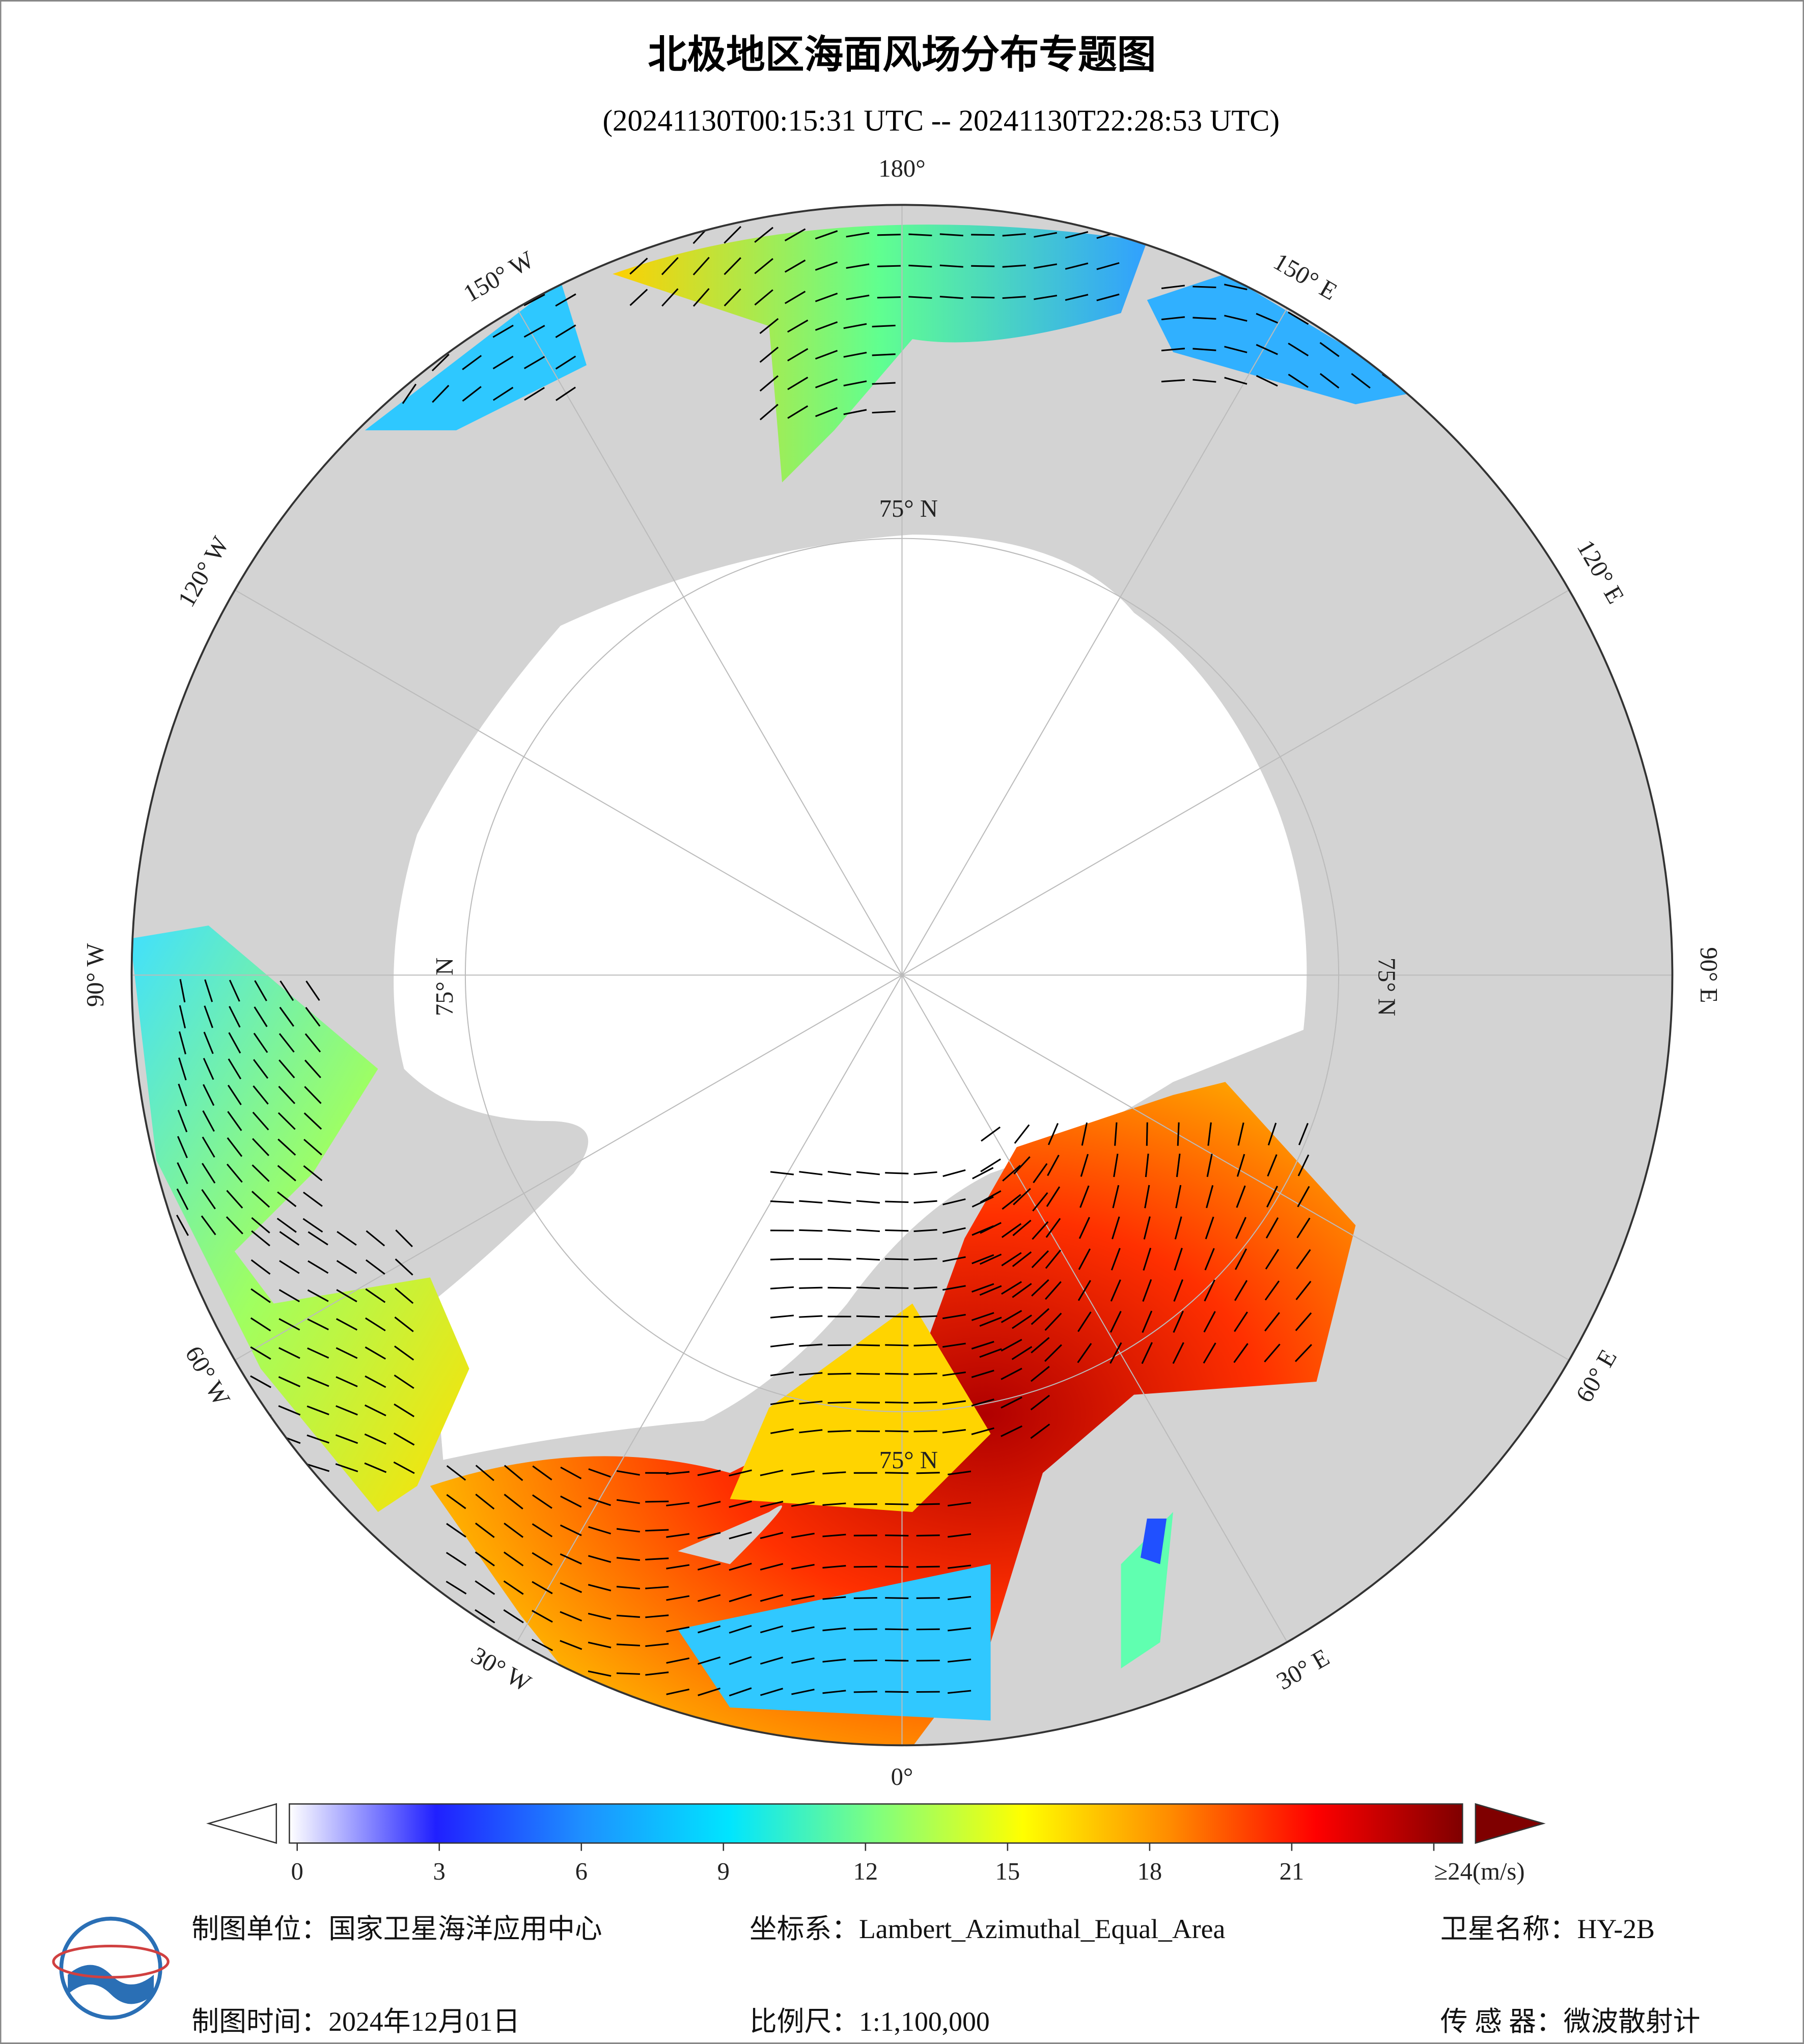 Image resolution: width=1804 pixels, height=2044 pixels. I want to click on footer-scale: 比例尺：1:1,100,000, so click(870, 2021).